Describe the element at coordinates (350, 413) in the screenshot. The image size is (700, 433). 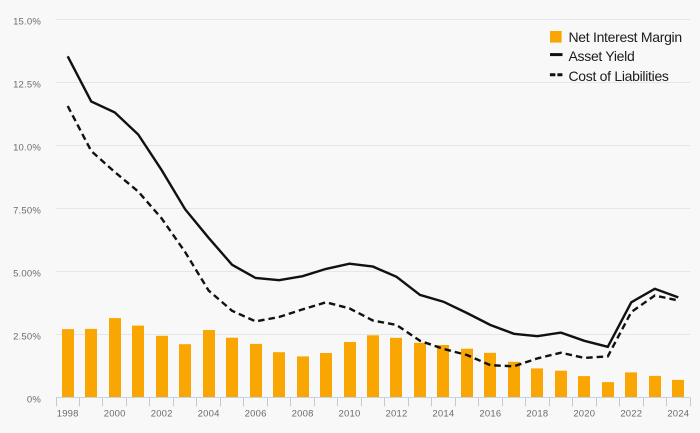
I see `svg-text: 2010` at that location.